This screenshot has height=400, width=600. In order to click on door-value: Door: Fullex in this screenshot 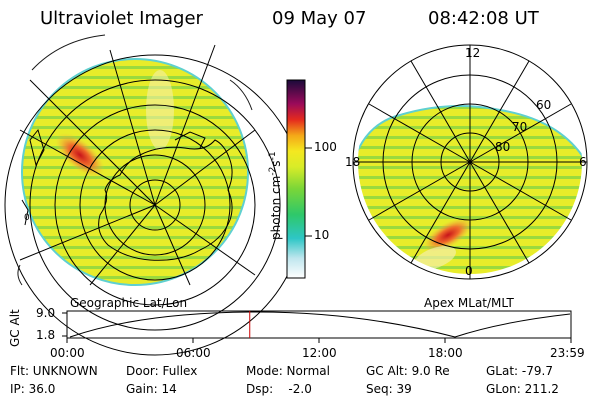, I will do `click(162, 371)`.